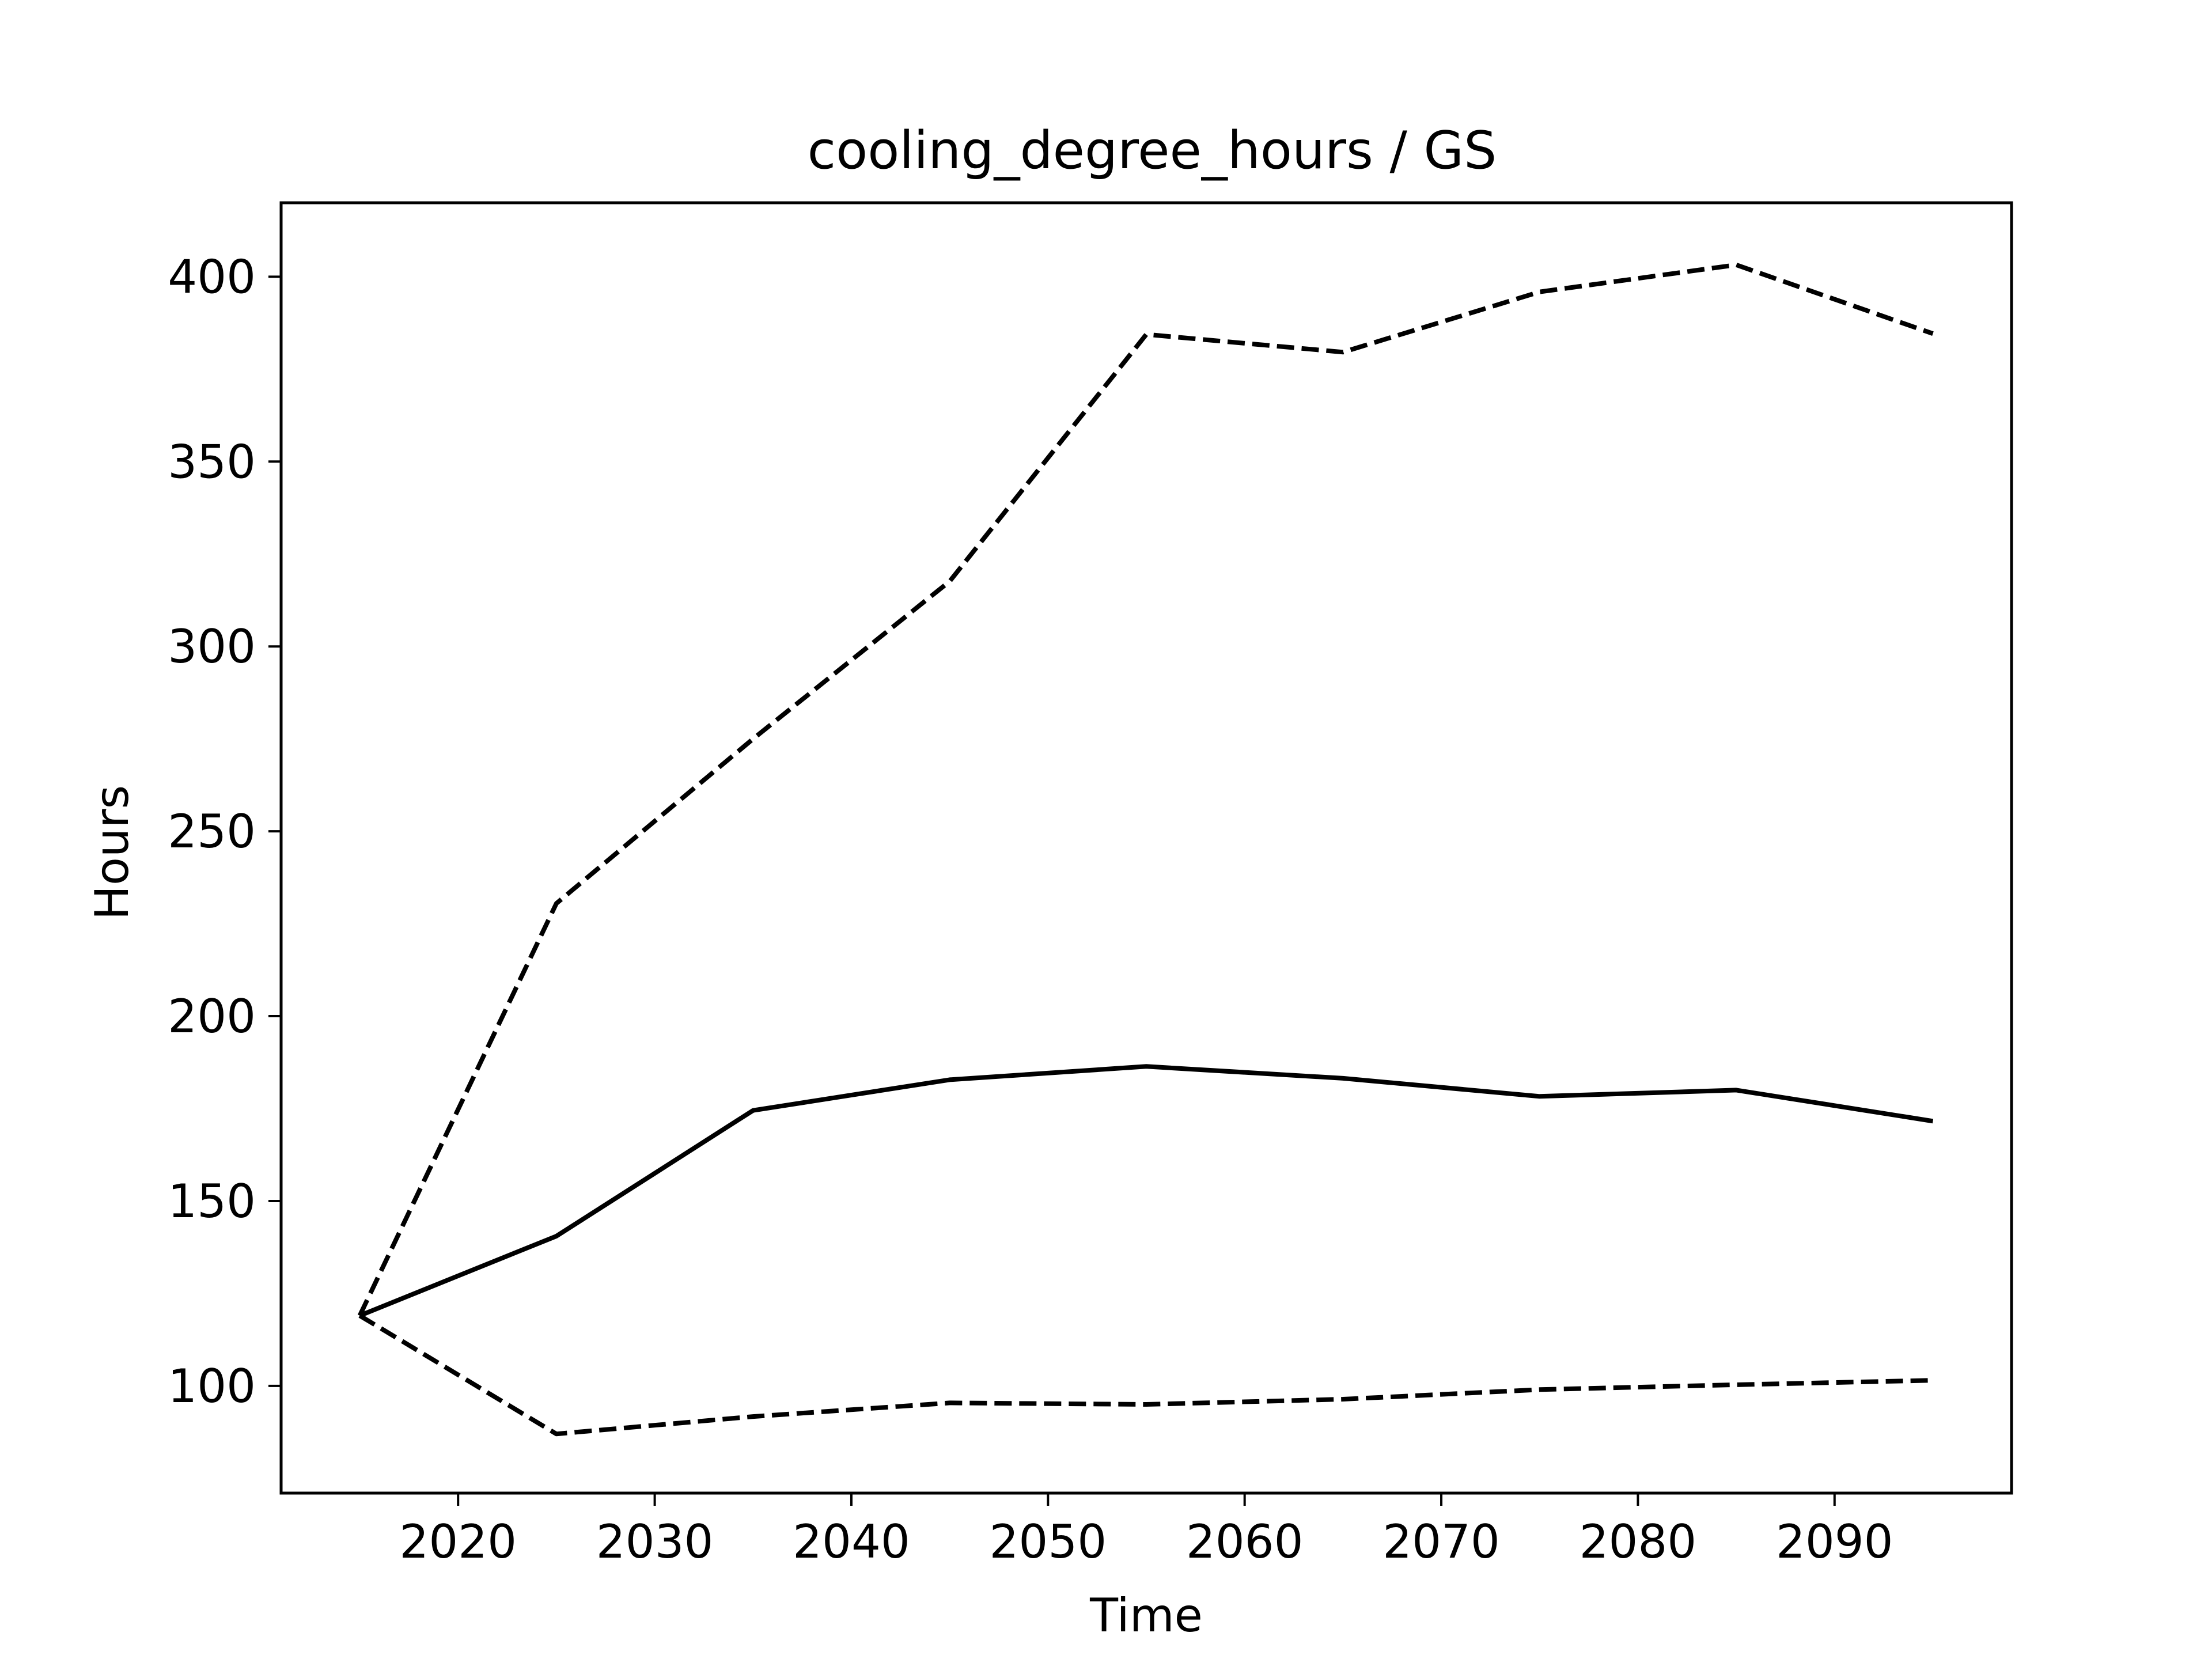  I want to click on x-tick-label: 2090, so click(1834, 1542).